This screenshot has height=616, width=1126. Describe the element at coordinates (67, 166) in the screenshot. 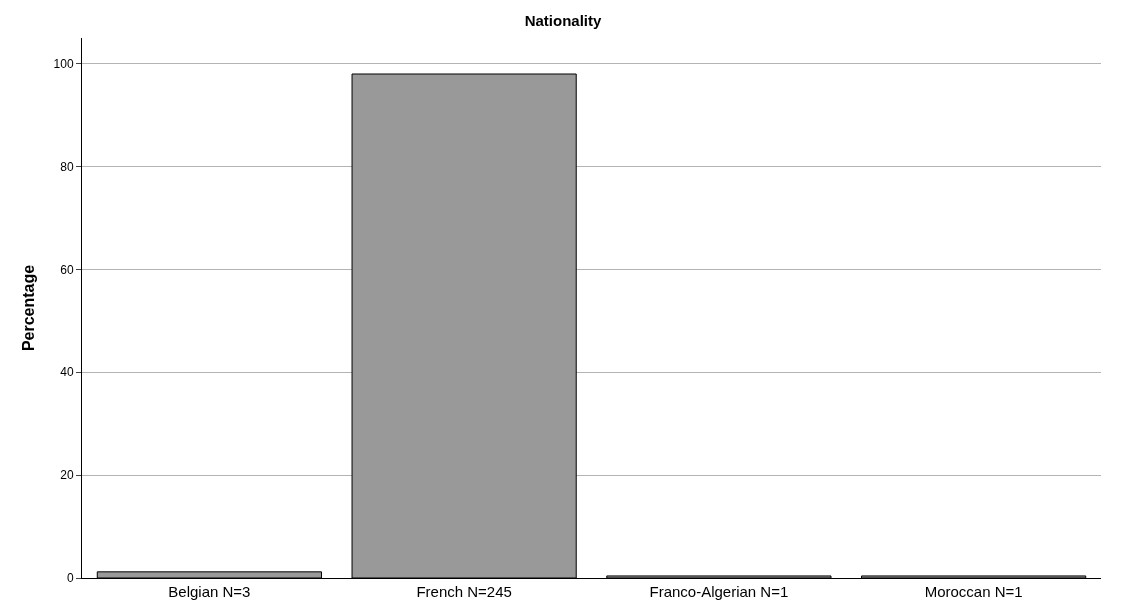

I see `y-tick-label: 80` at that location.